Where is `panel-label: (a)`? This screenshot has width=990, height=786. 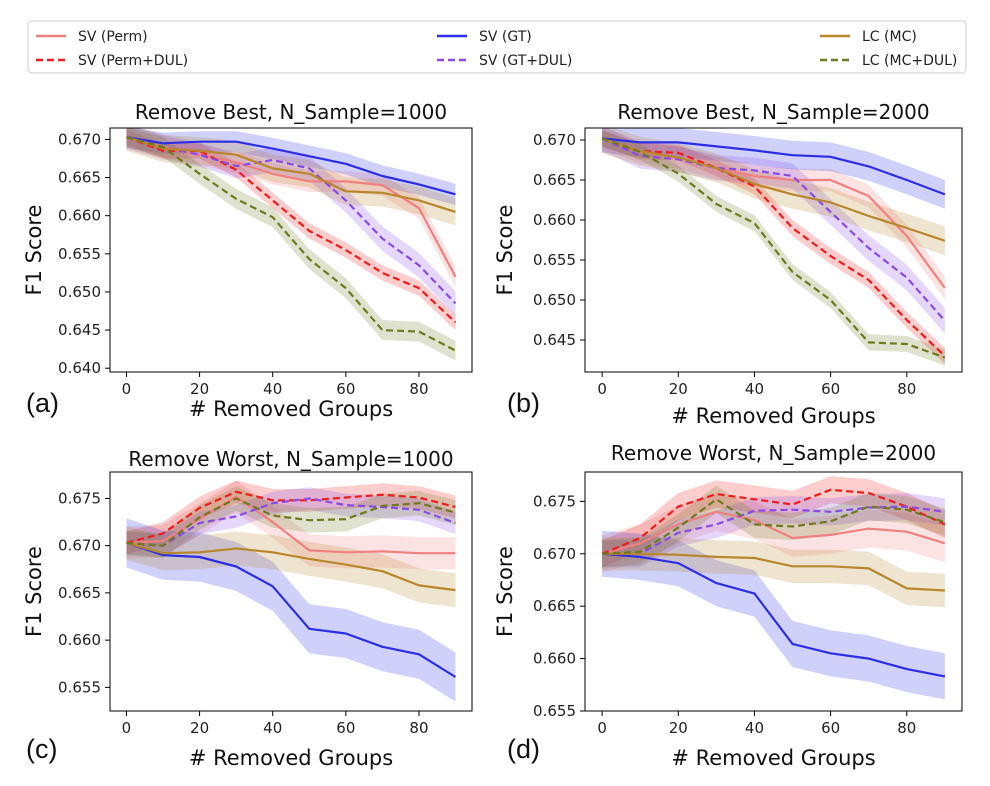
panel-label: (a) is located at coordinates (42, 403).